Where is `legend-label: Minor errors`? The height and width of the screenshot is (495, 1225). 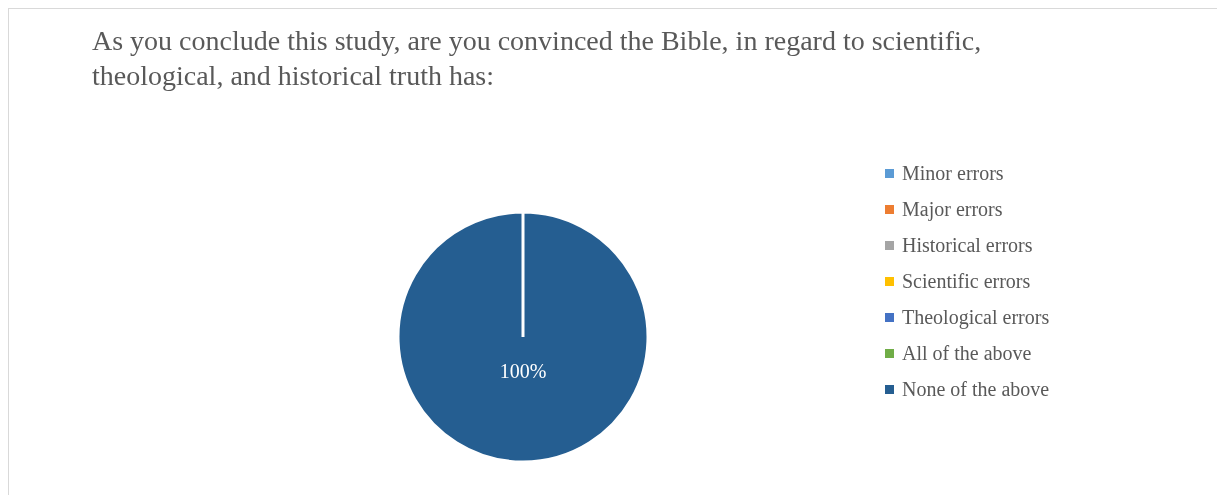 legend-label: Minor errors is located at coordinates (953, 173).